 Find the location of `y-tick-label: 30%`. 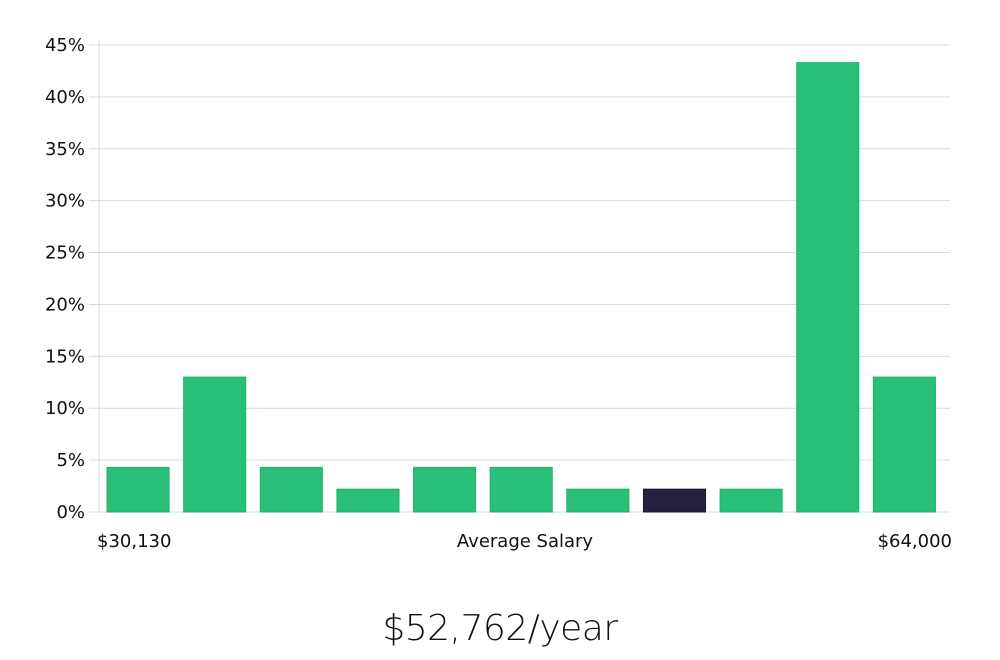

y-tick-label: 30% is located at coordinates (65, 201).